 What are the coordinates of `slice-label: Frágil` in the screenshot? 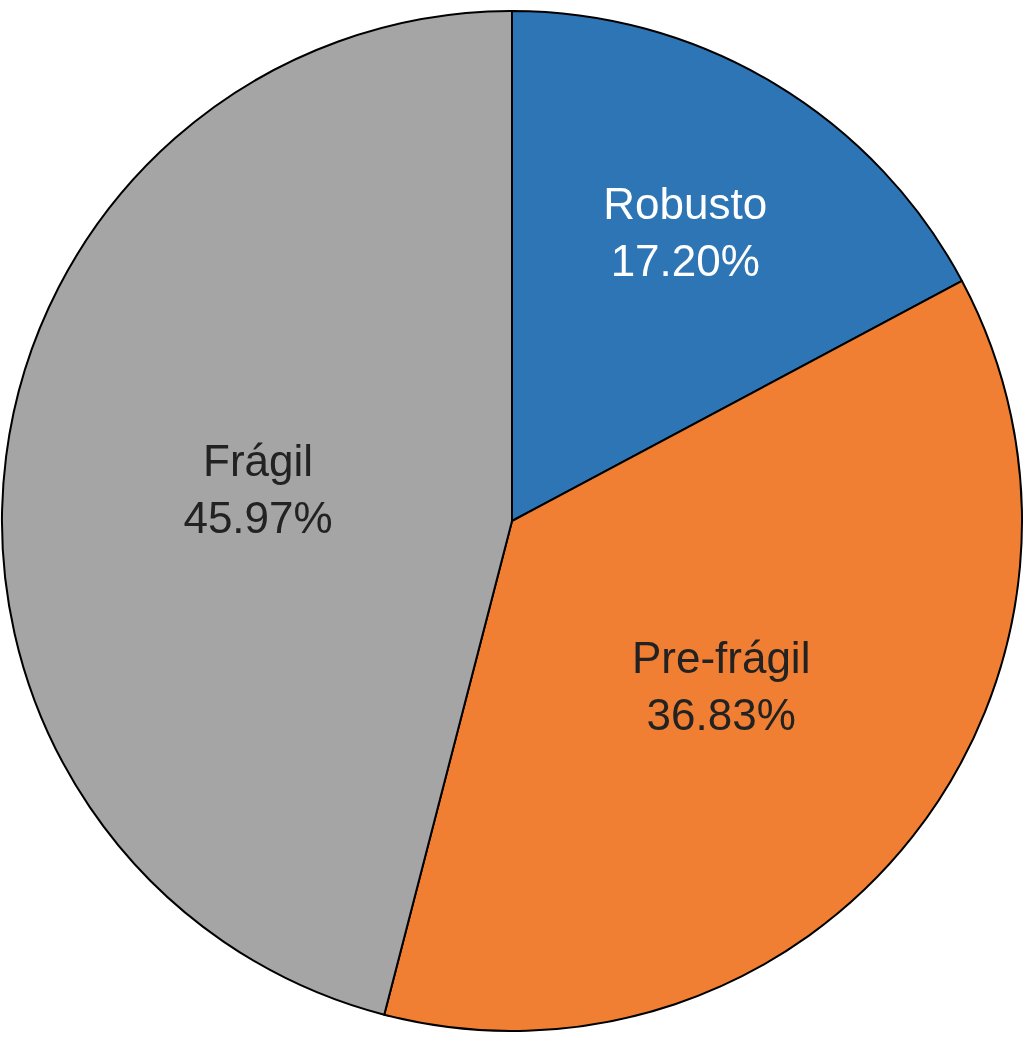 It's located at (258, 460).